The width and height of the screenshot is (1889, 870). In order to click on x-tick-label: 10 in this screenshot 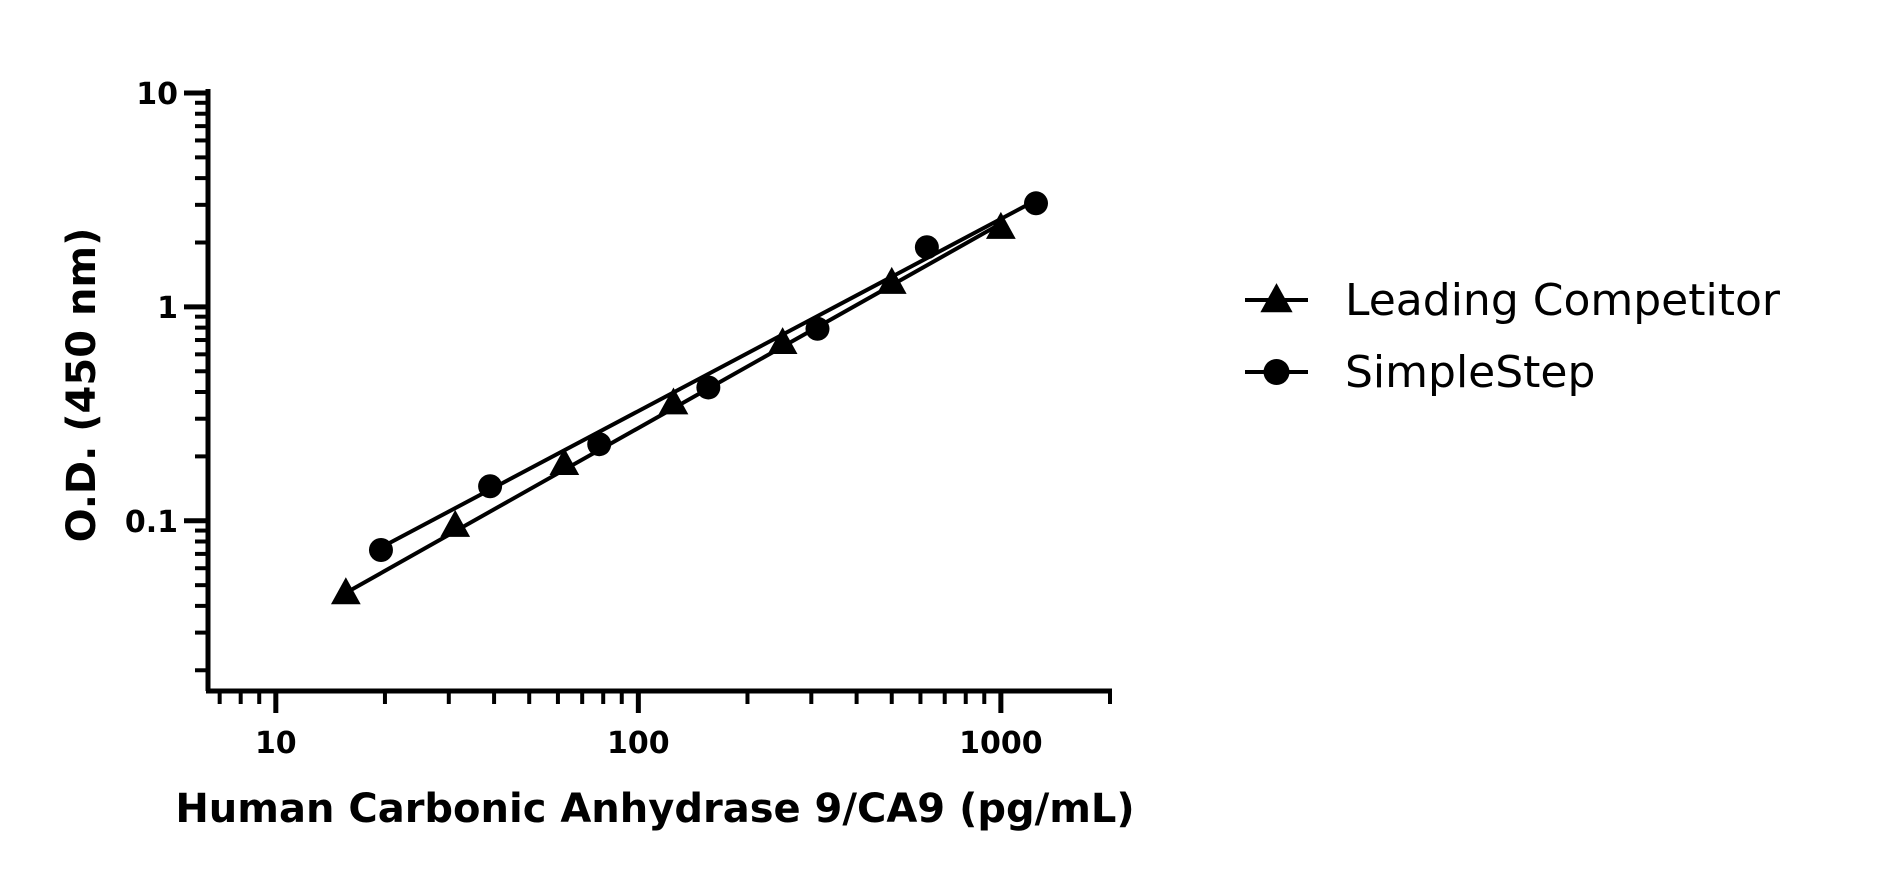, I will do `click(276, 743)`.